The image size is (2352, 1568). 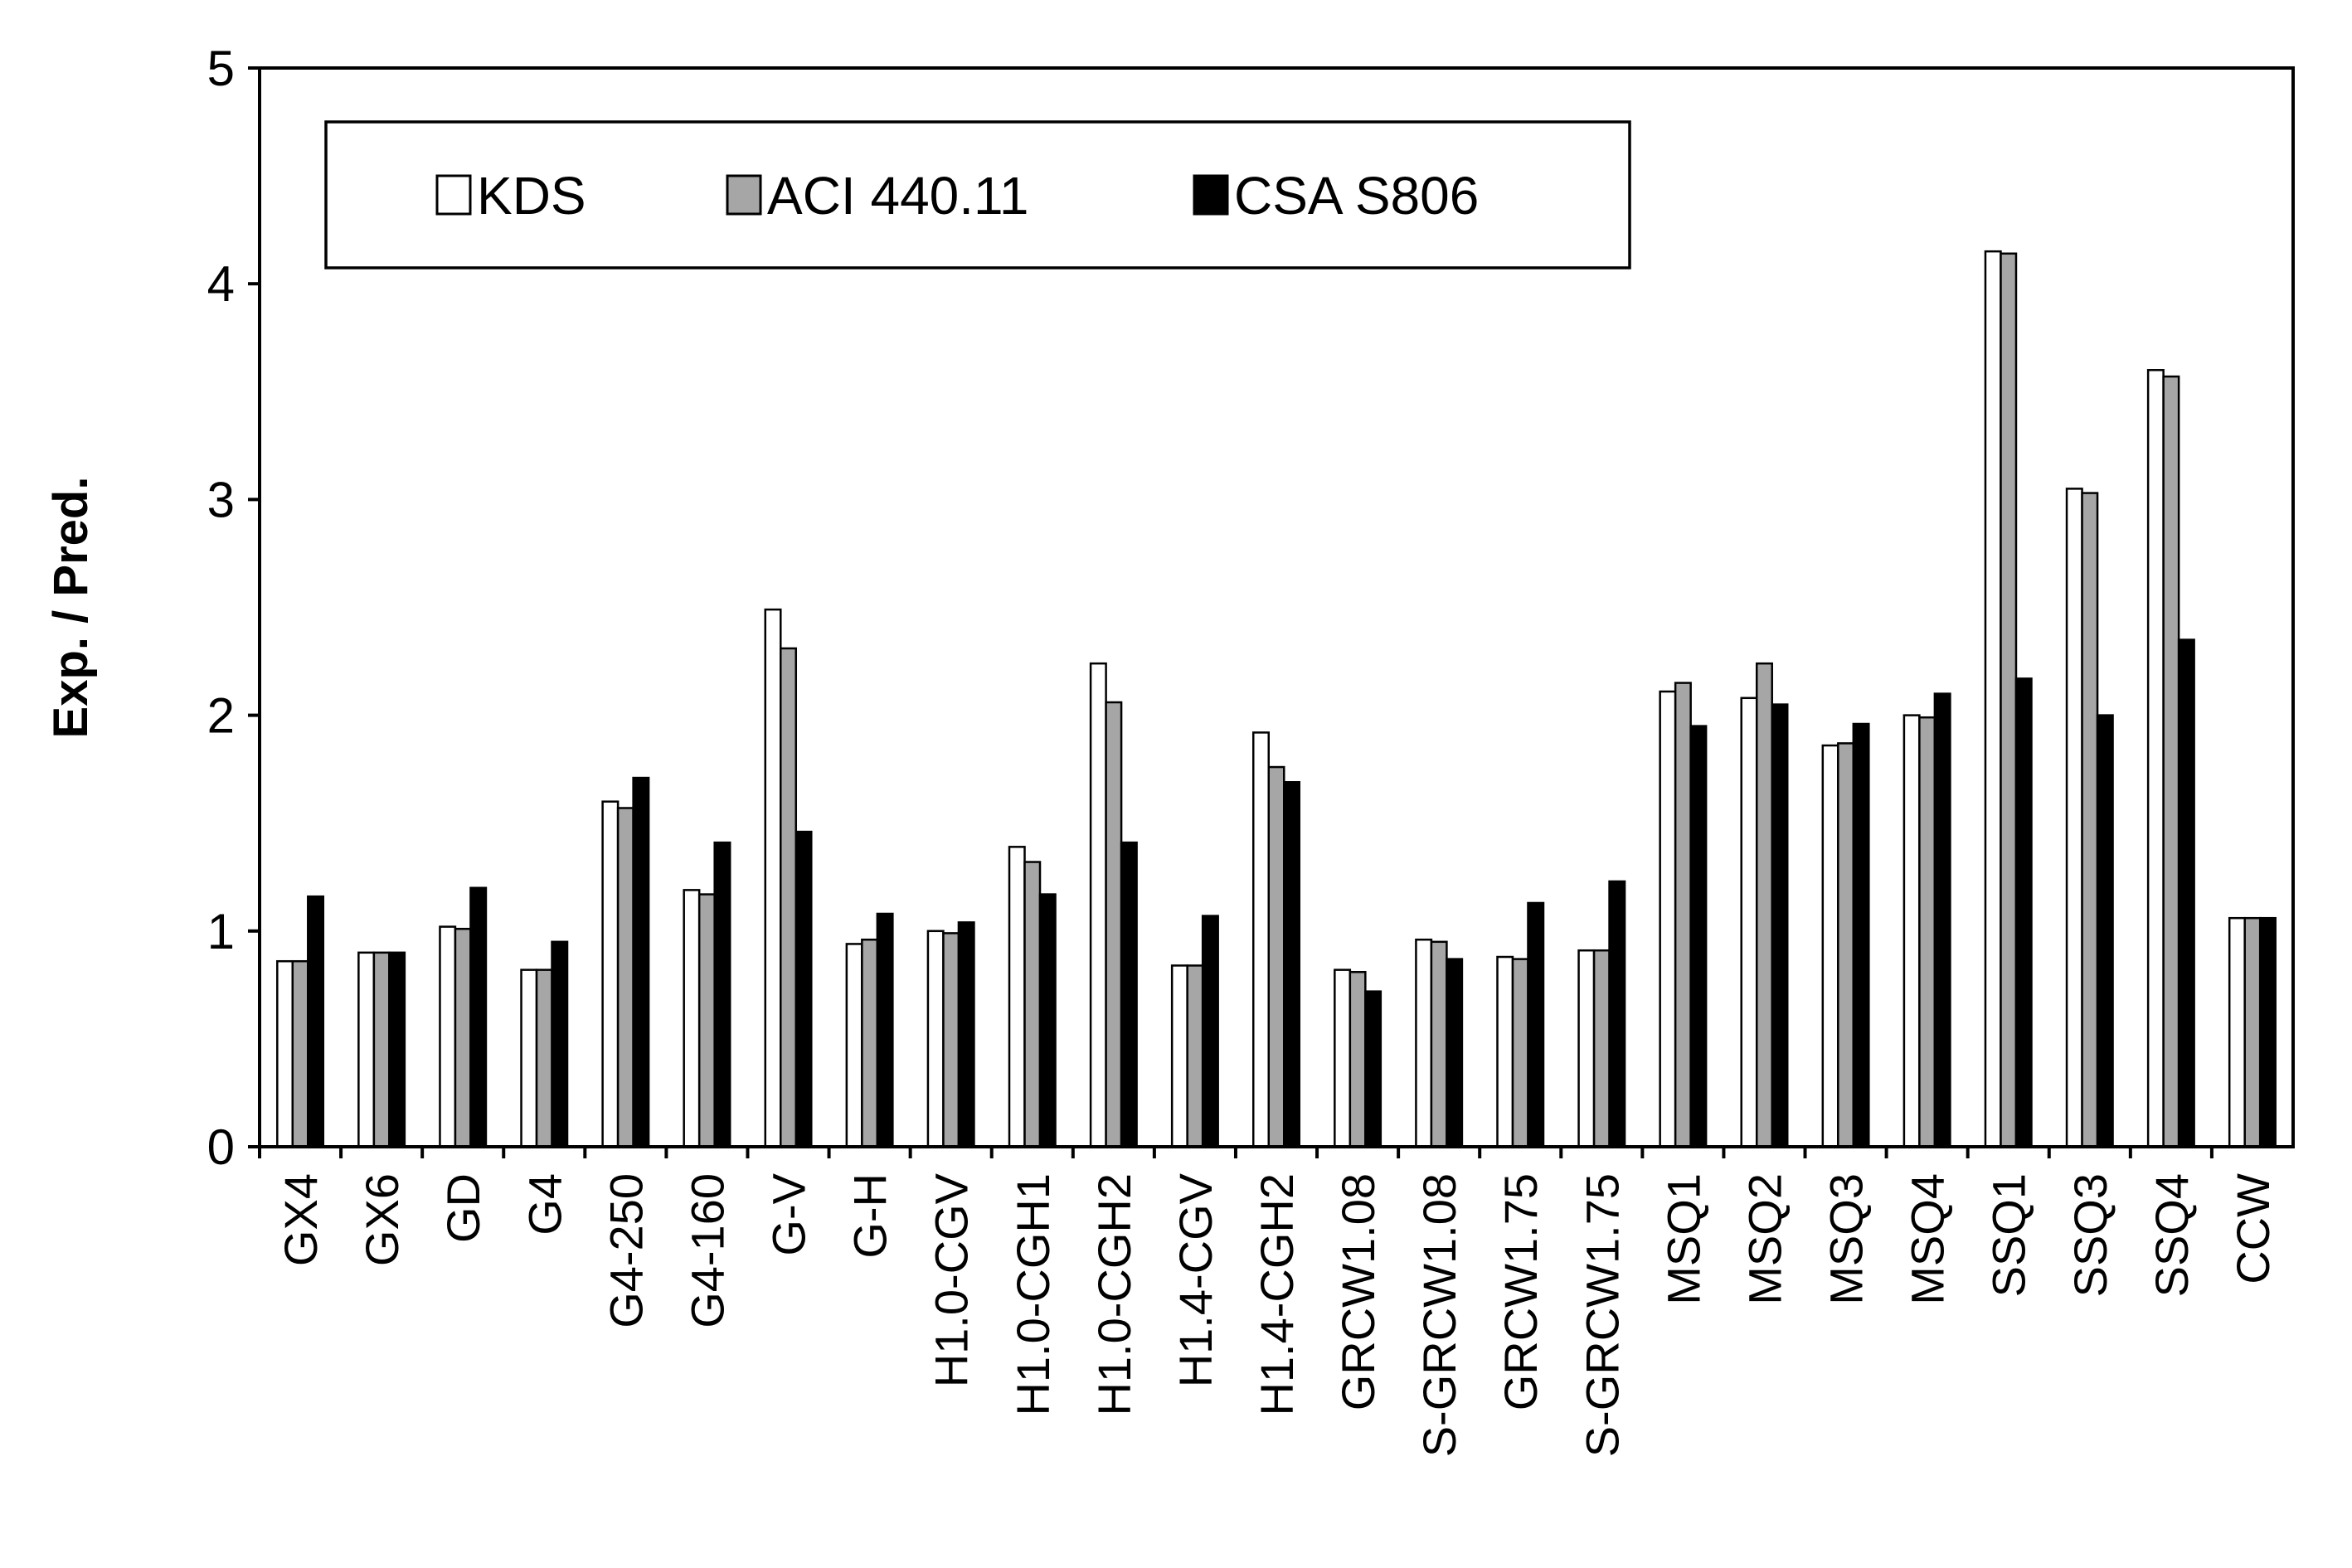 What do you see at coordinates (1033, 1294) in the screenshot?
I see `x-tick-label: H1.0-CGH1` at bounding box center [1033, 1294].